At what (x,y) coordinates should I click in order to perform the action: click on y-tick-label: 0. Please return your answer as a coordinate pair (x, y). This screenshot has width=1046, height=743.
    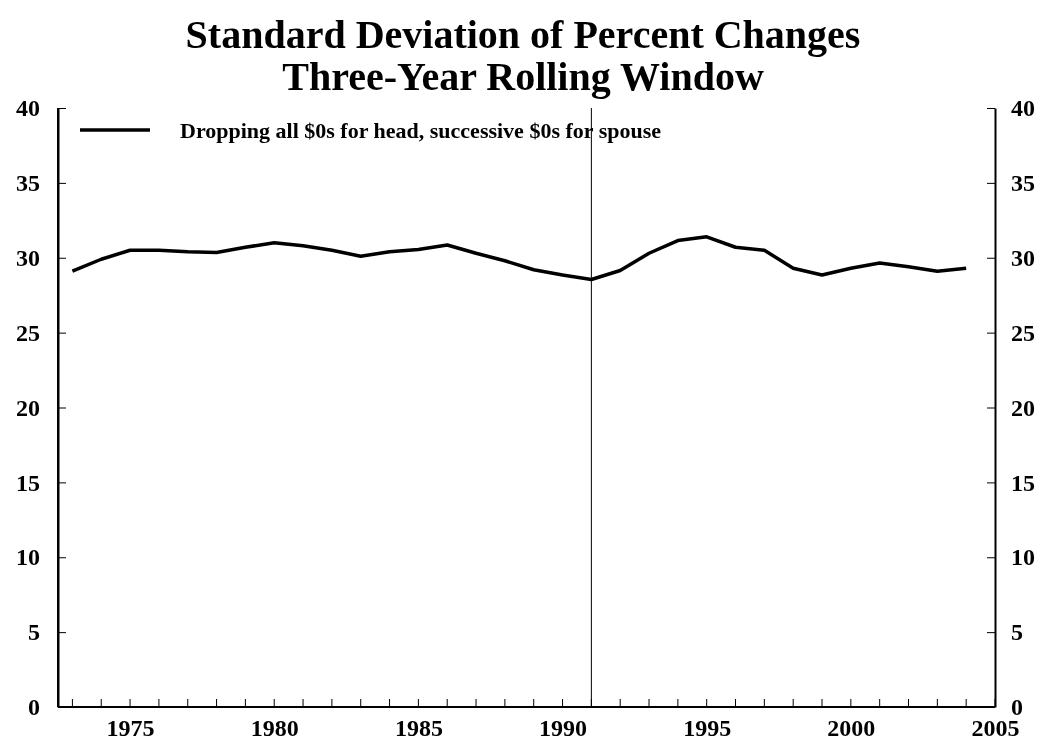
    Looking at the image, I should click on (34, 707).